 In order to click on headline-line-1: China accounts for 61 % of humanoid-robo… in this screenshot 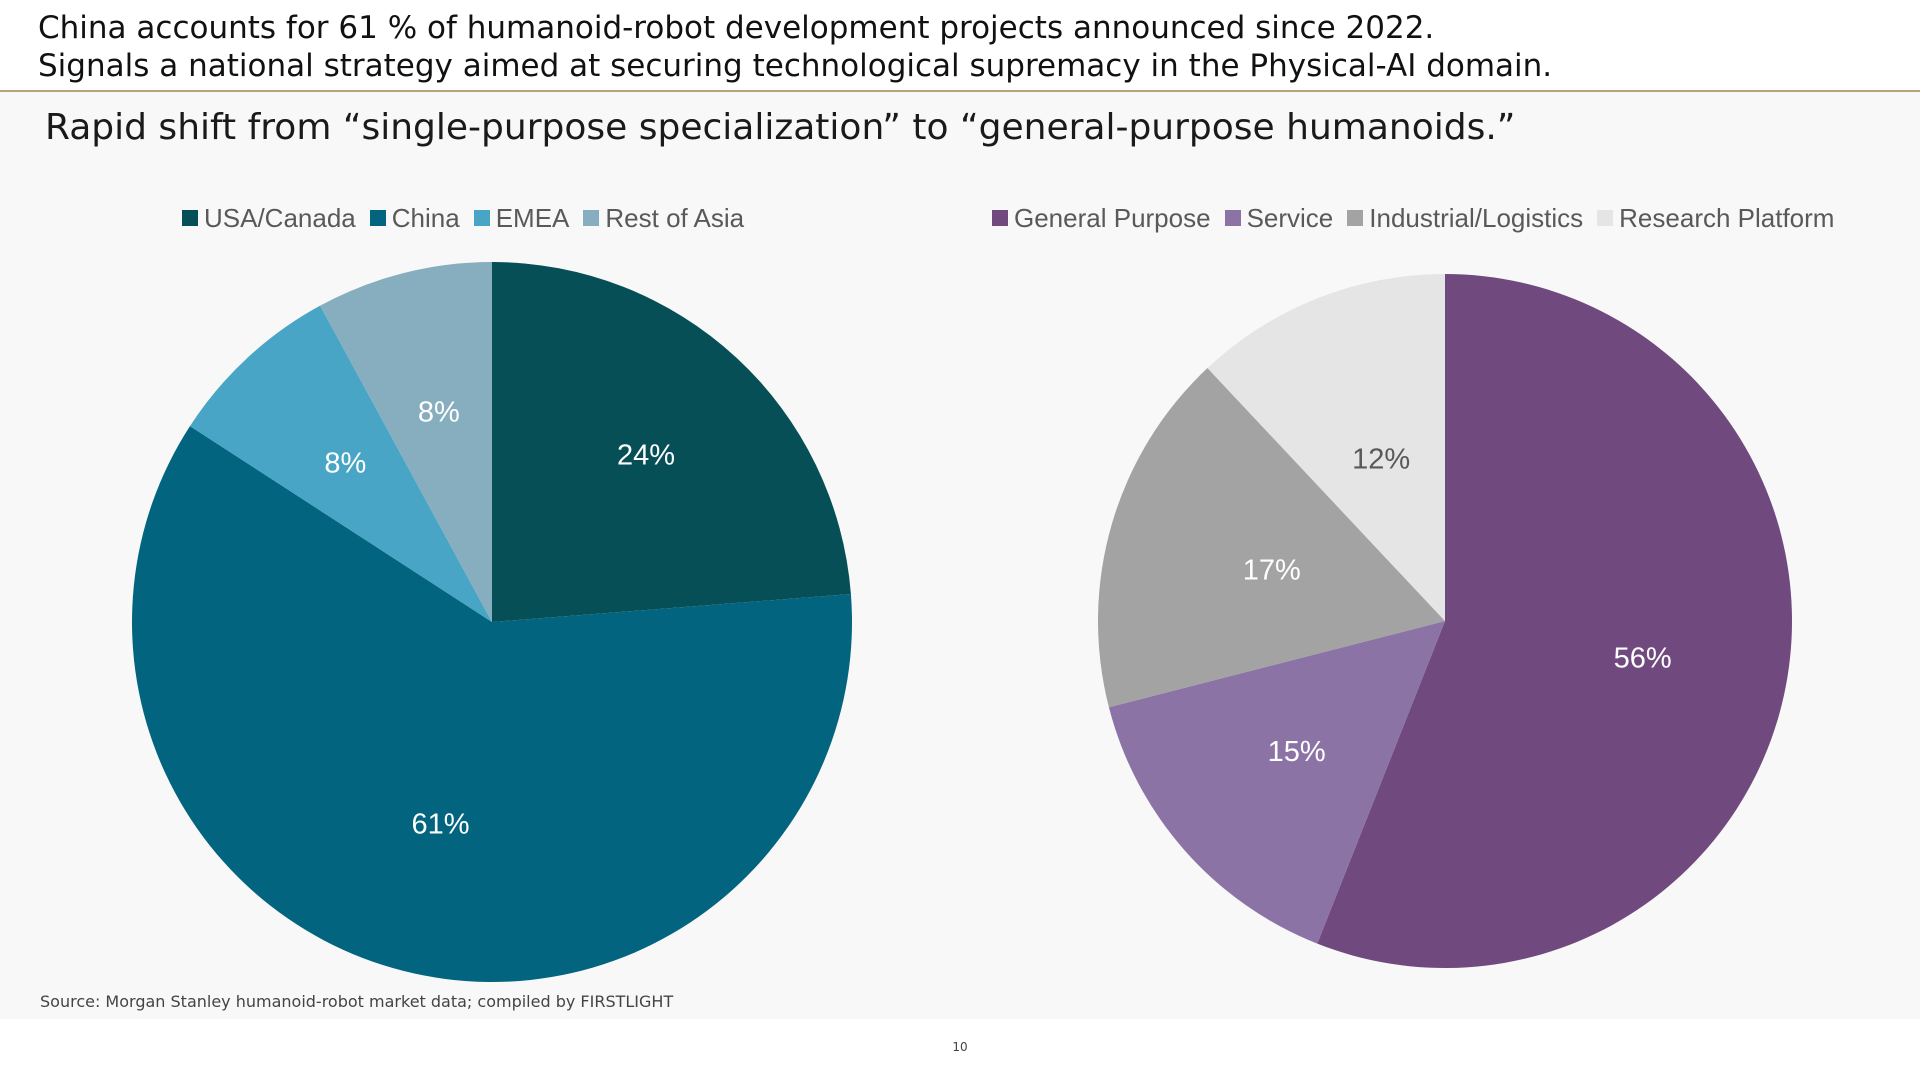, I will do `click(736, 28)`.